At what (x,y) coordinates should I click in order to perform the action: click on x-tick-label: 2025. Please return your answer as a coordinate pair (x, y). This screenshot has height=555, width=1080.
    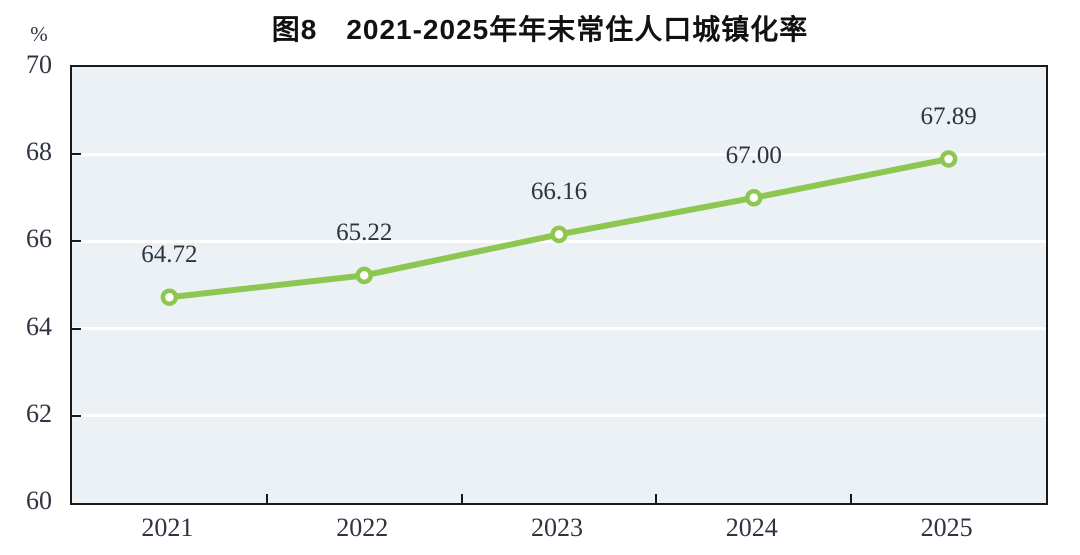
    Looking at the image, I should click on (946, 527).